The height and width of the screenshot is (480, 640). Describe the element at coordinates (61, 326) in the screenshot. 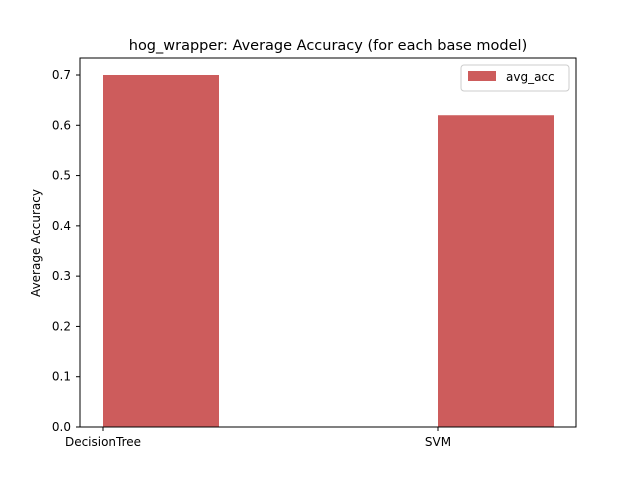

I see `y-tick-label: 0.2` at that location.